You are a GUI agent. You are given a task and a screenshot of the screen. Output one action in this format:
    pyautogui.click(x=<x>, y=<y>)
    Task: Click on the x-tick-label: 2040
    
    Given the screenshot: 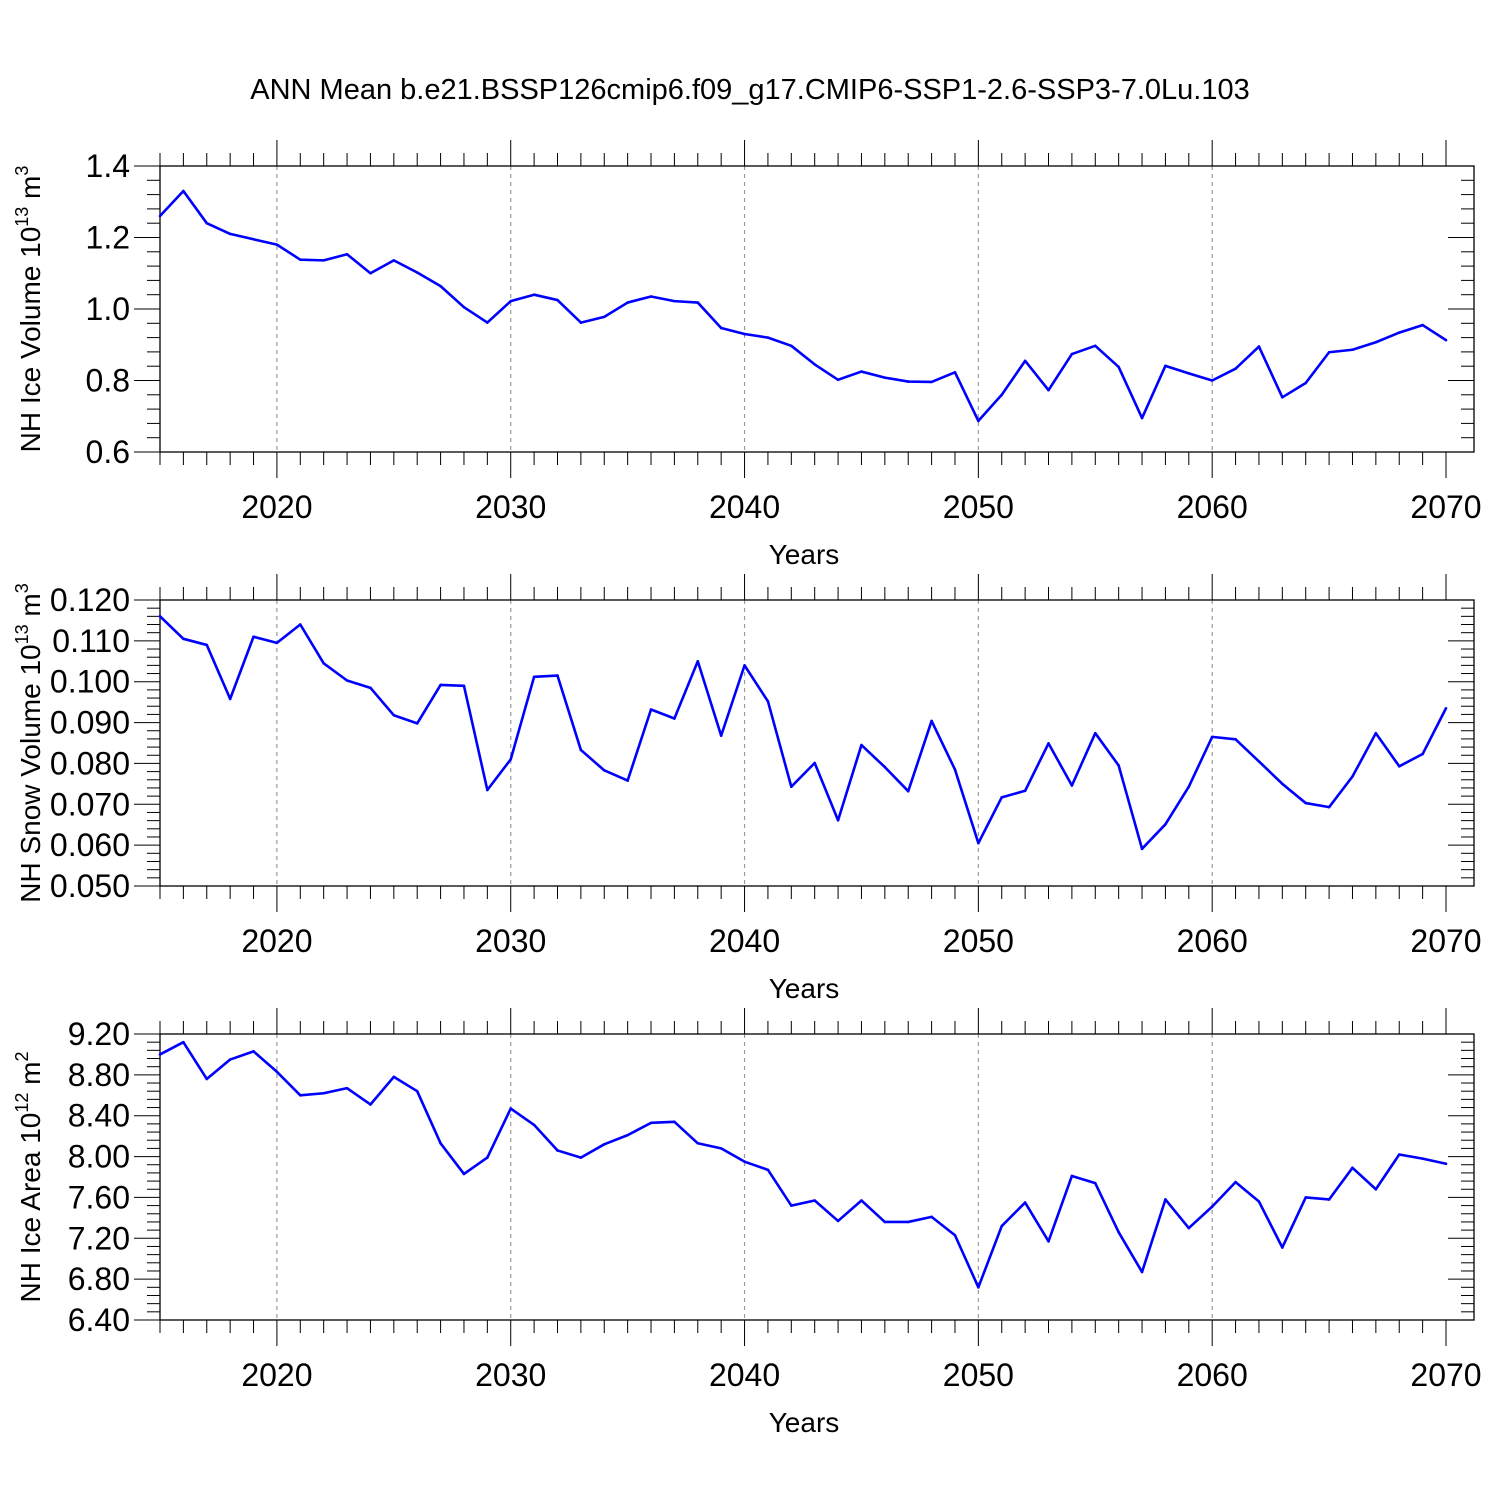 What is the action you would take?
    pyautogui.click(x=744, y=1375)
    